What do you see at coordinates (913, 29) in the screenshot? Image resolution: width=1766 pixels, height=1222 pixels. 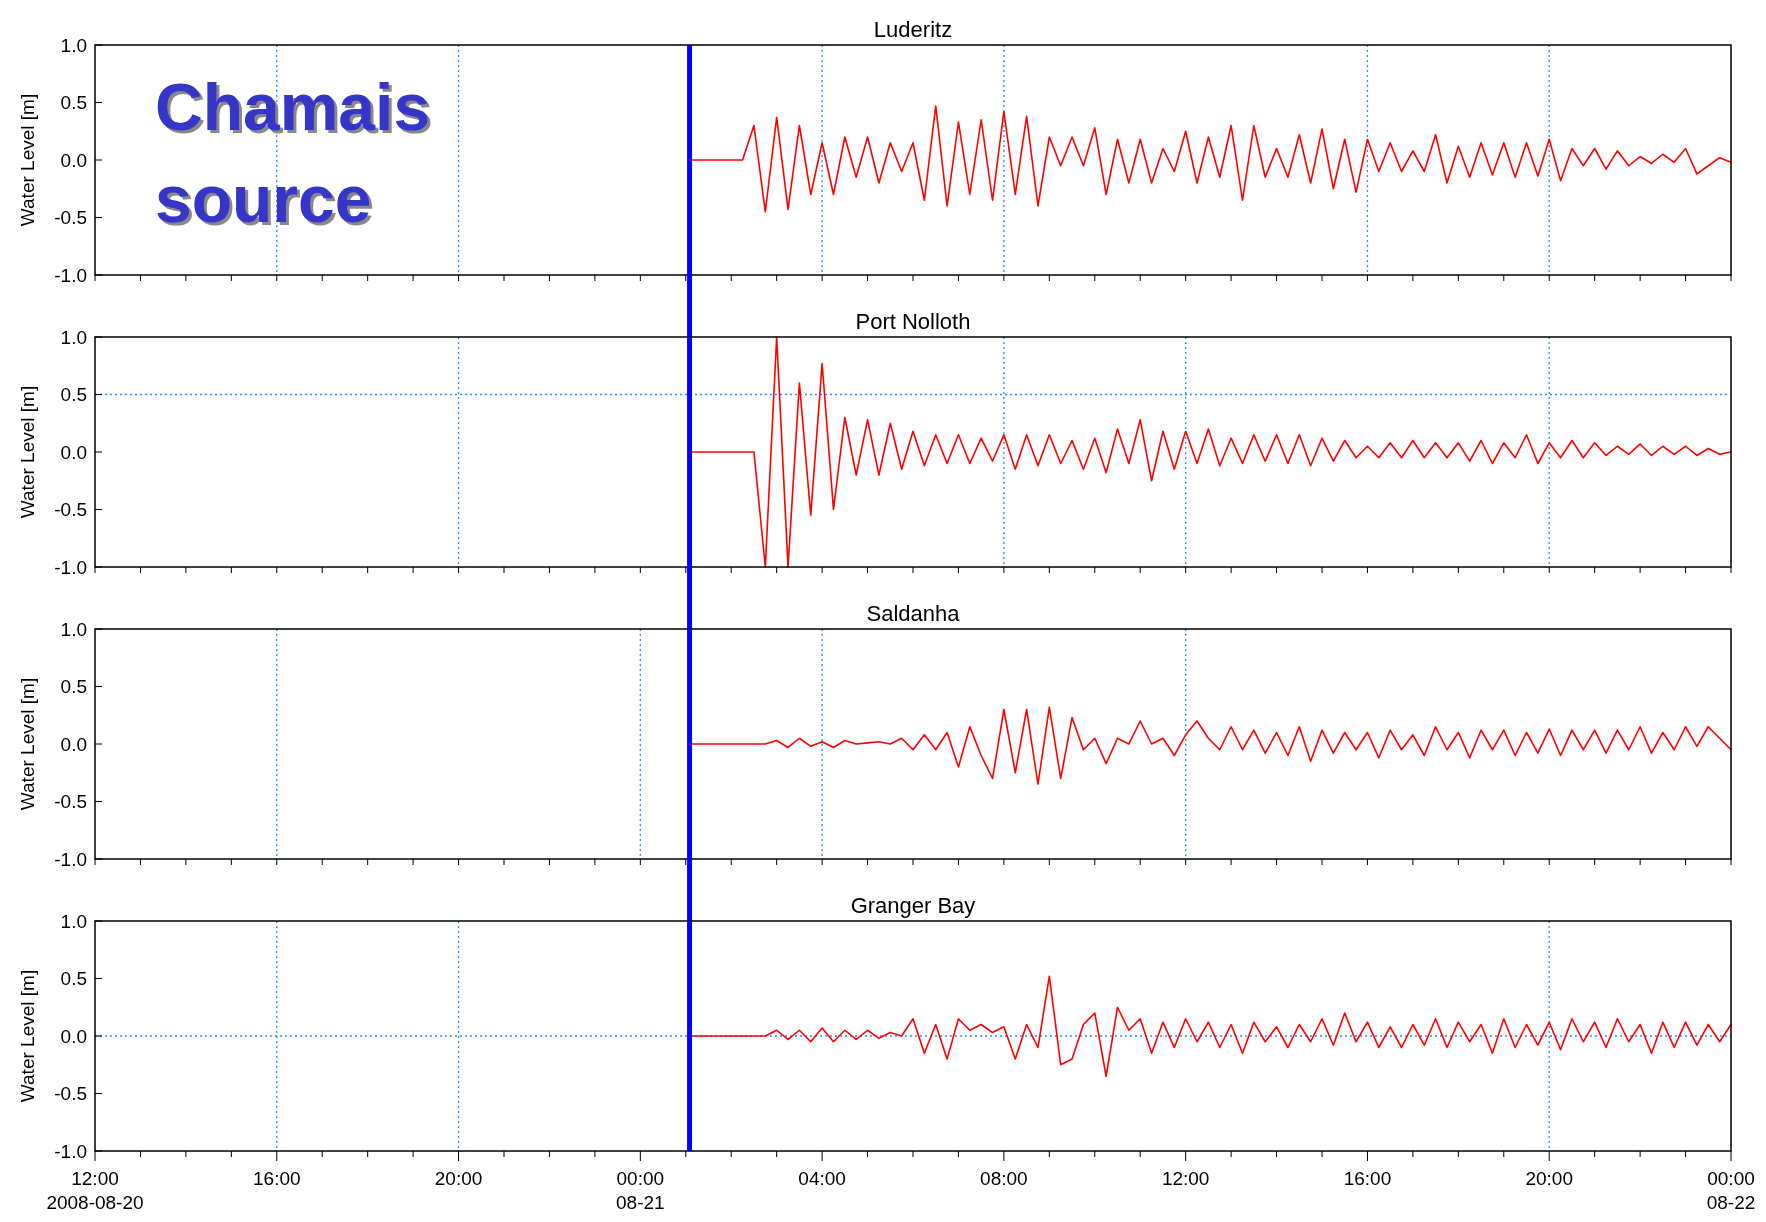 I see `chart-title: Luderitz` at bounding box center [913, 29].